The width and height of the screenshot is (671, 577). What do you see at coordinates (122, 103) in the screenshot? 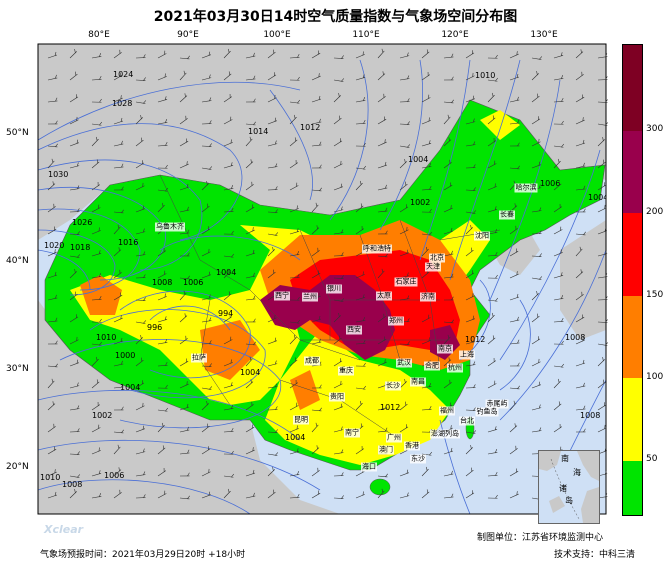
I see `svg-text: 1028` at bounding box center [122, 103].